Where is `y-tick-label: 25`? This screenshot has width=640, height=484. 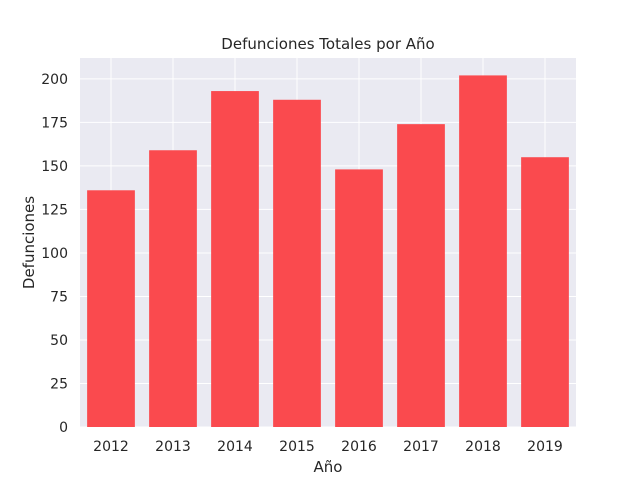 y-tick-label: 25 is located at coordinates (59, 384).